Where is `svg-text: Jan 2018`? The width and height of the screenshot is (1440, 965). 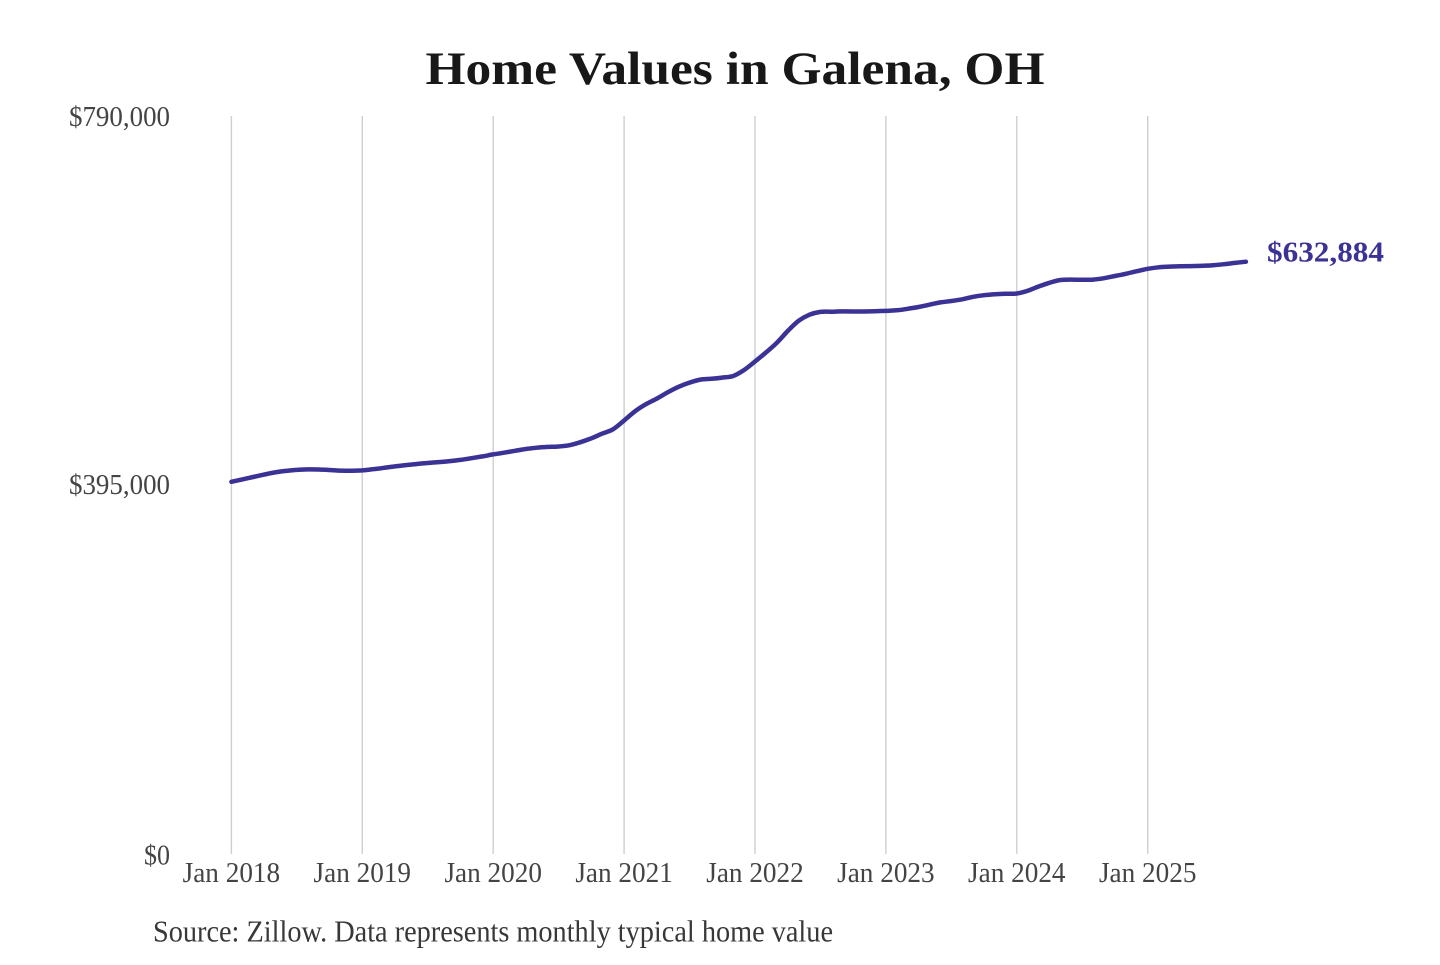 svg-text: Jan 2018 is located at coordinates (232, 873).